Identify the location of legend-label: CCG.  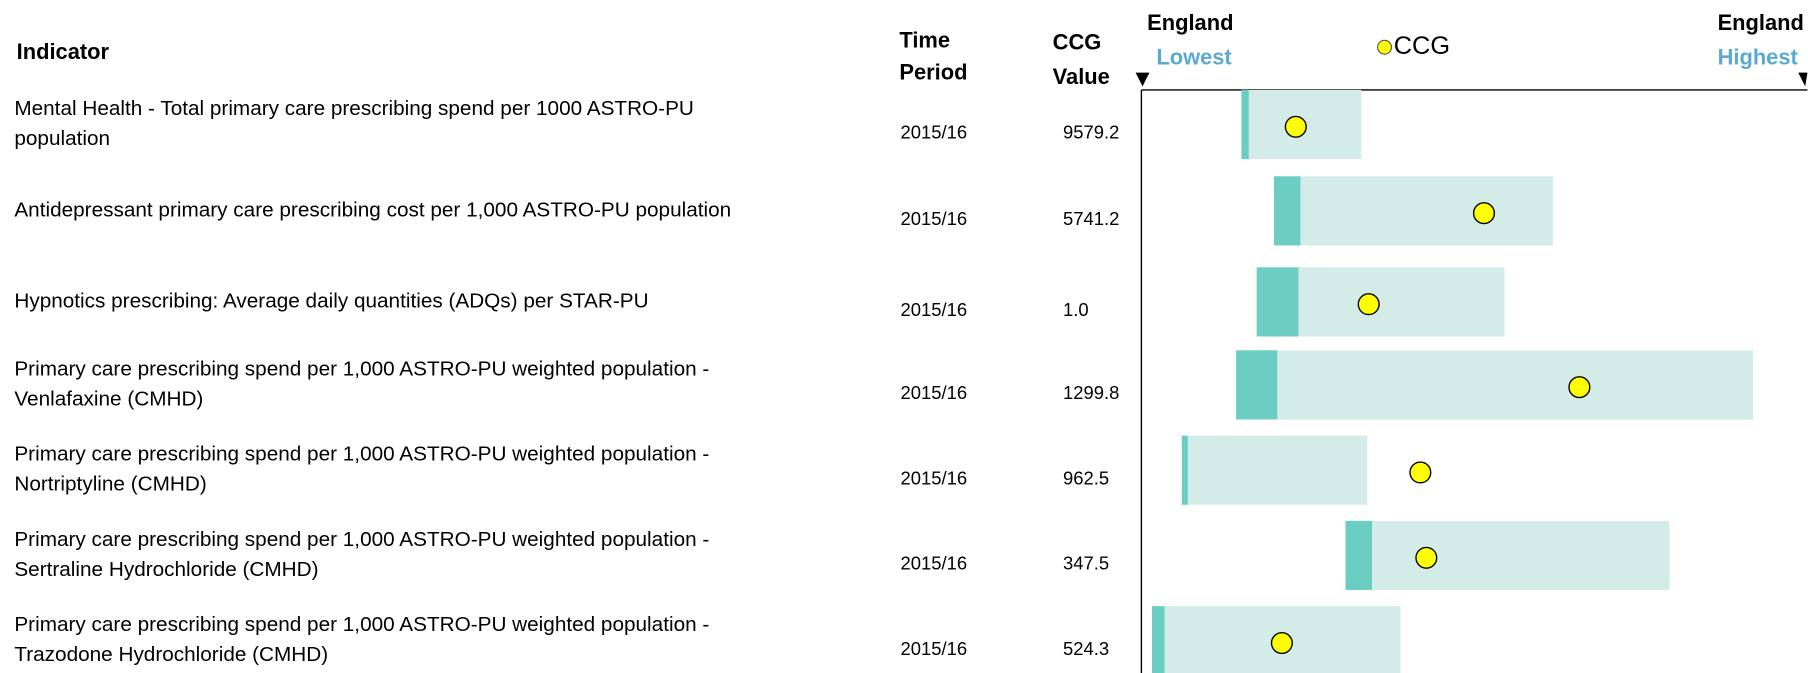
(1422, 46).